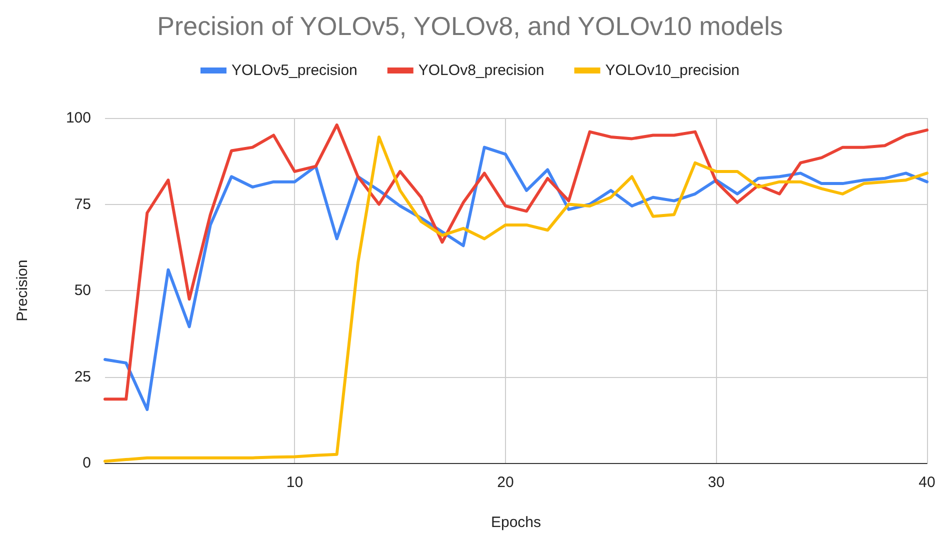  I want to click on y-tick-label: 100, so click(78, 118).